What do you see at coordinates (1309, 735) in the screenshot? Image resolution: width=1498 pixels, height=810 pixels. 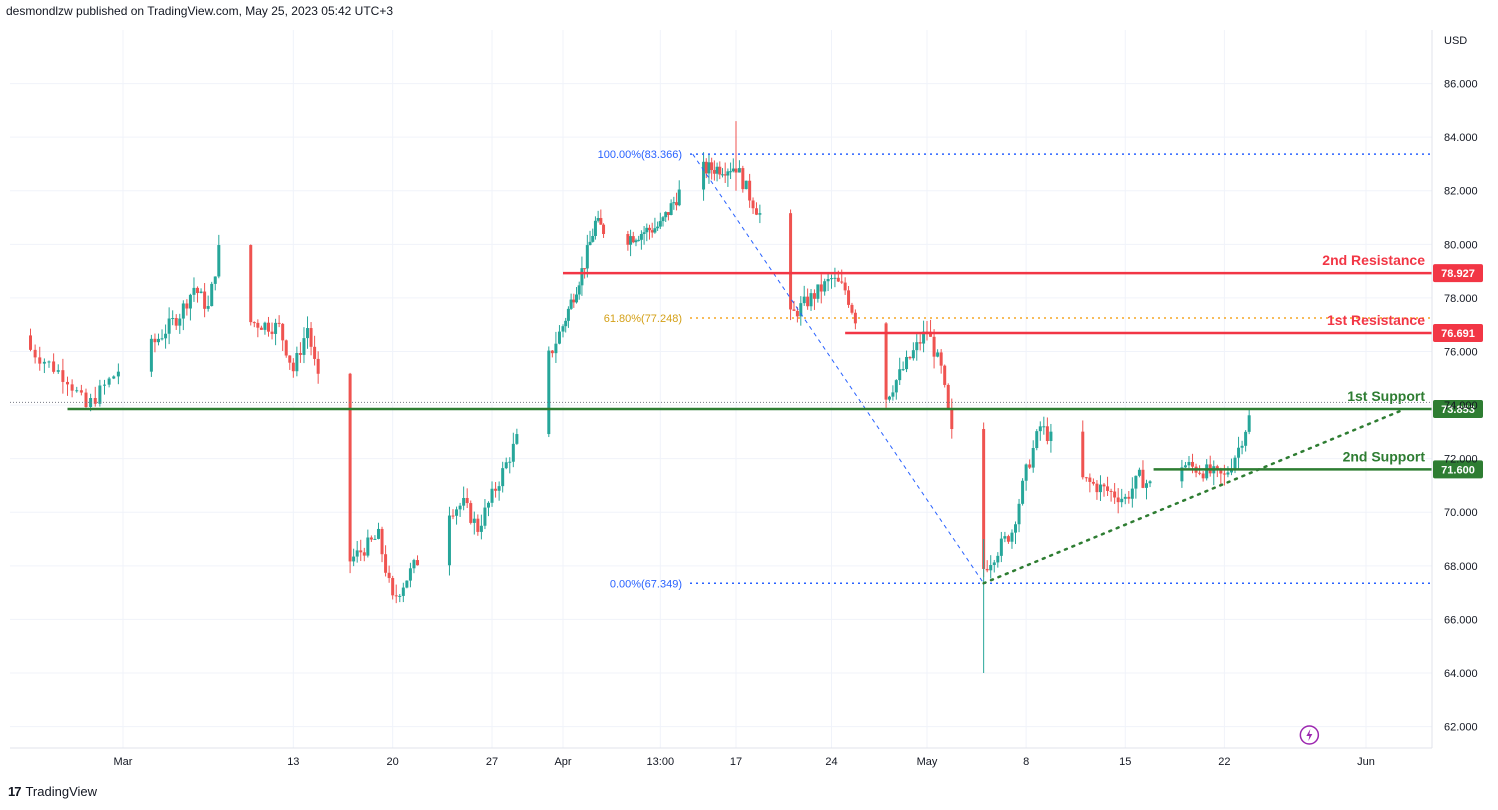 I see `lightning-icon-glyph` at bounding box center [1309, 735].